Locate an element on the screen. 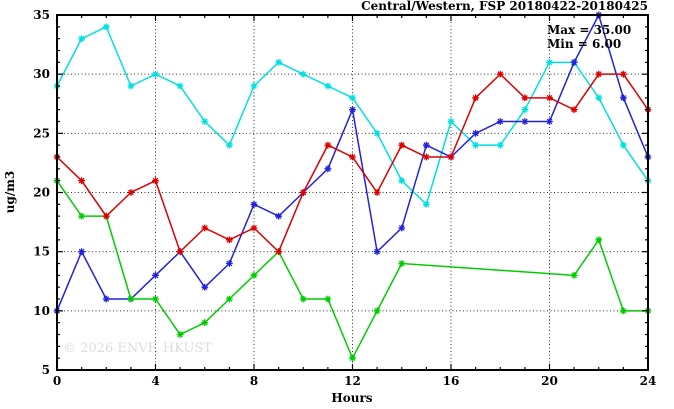 This screenshot has height=409, width=674. y-axis-label: ug/m3 is located at coordinates (10, 192).